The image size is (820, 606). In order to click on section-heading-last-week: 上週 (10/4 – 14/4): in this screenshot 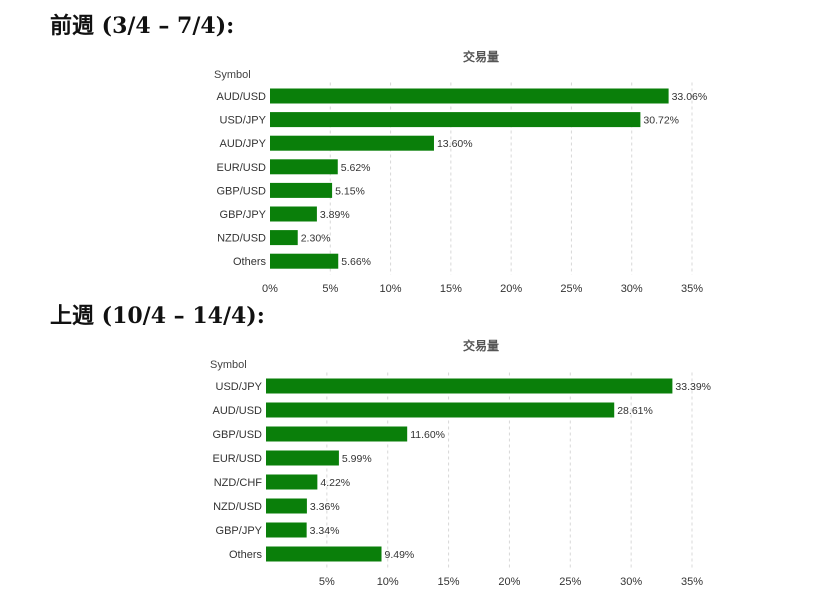, I will do `click(157, 316)`.